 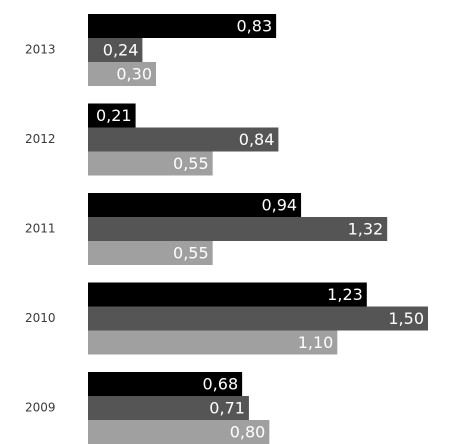 I want to click on bar-group-2009: 2009 0,68 0,71 0,80, so click(x=147, y=408).